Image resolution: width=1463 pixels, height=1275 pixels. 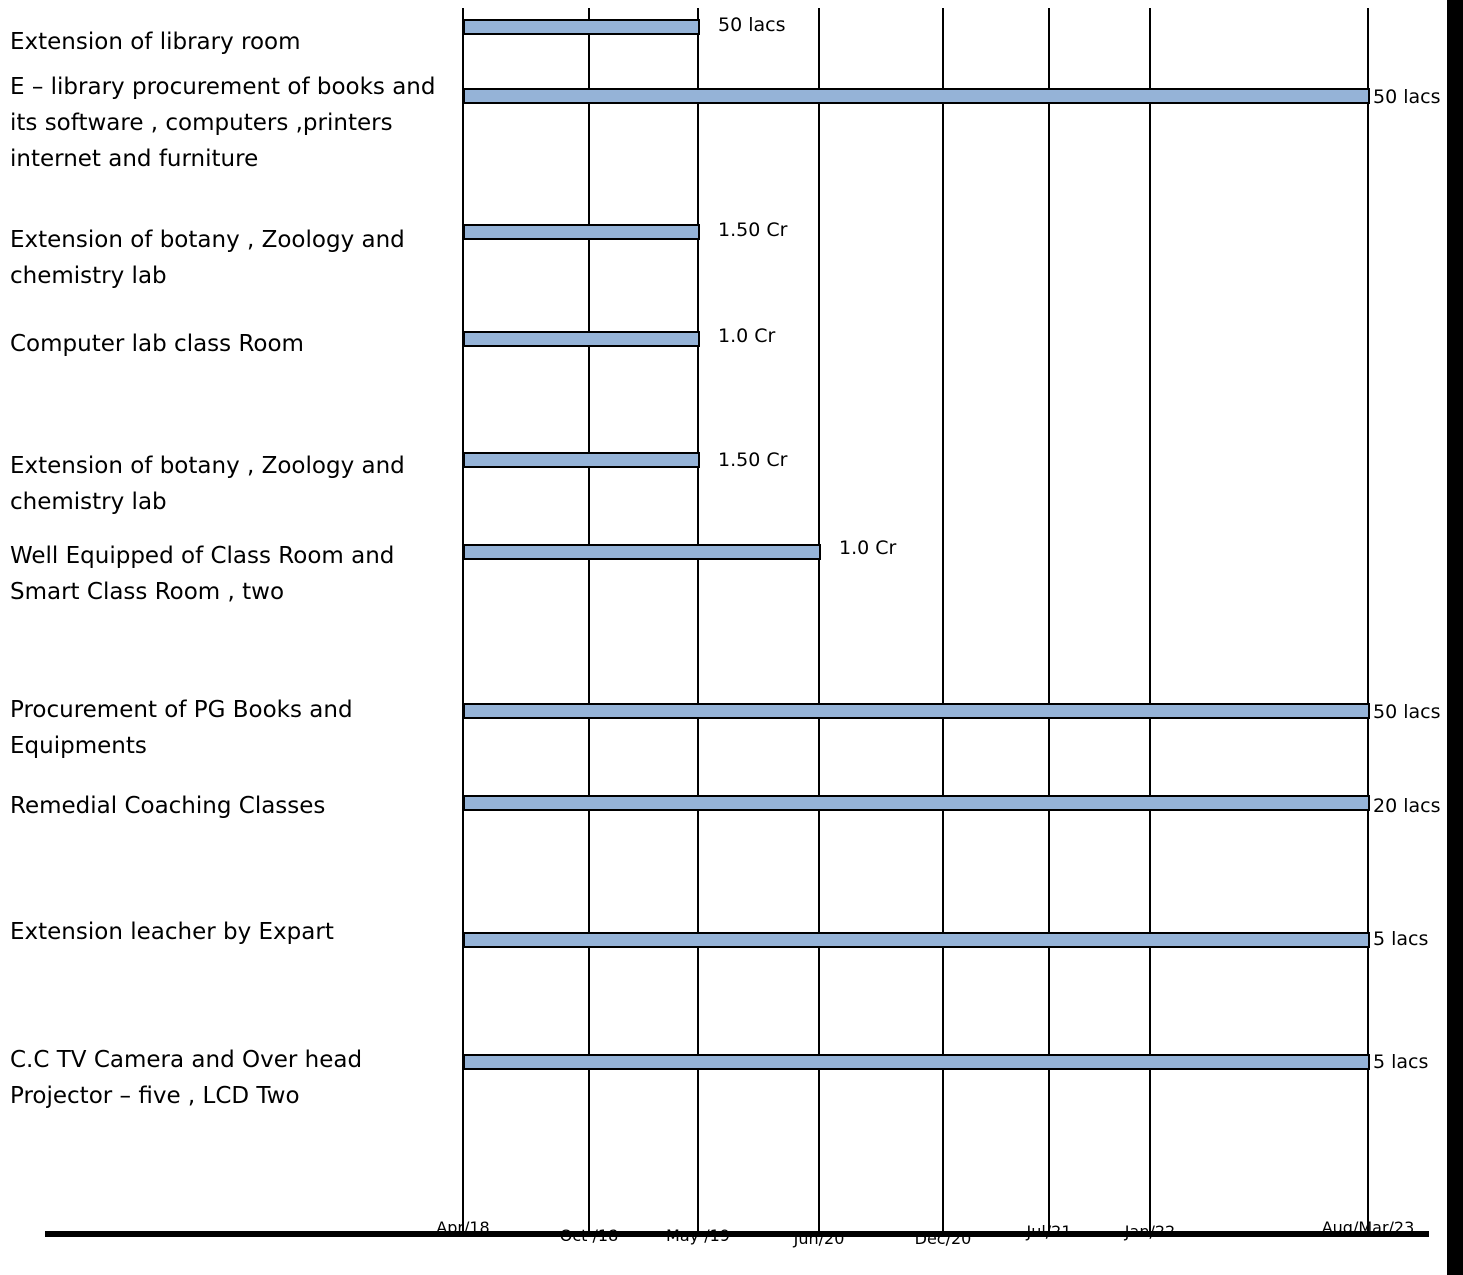 I want to click on x-tick-label: Dec/20, so click(x=943, y=1238).